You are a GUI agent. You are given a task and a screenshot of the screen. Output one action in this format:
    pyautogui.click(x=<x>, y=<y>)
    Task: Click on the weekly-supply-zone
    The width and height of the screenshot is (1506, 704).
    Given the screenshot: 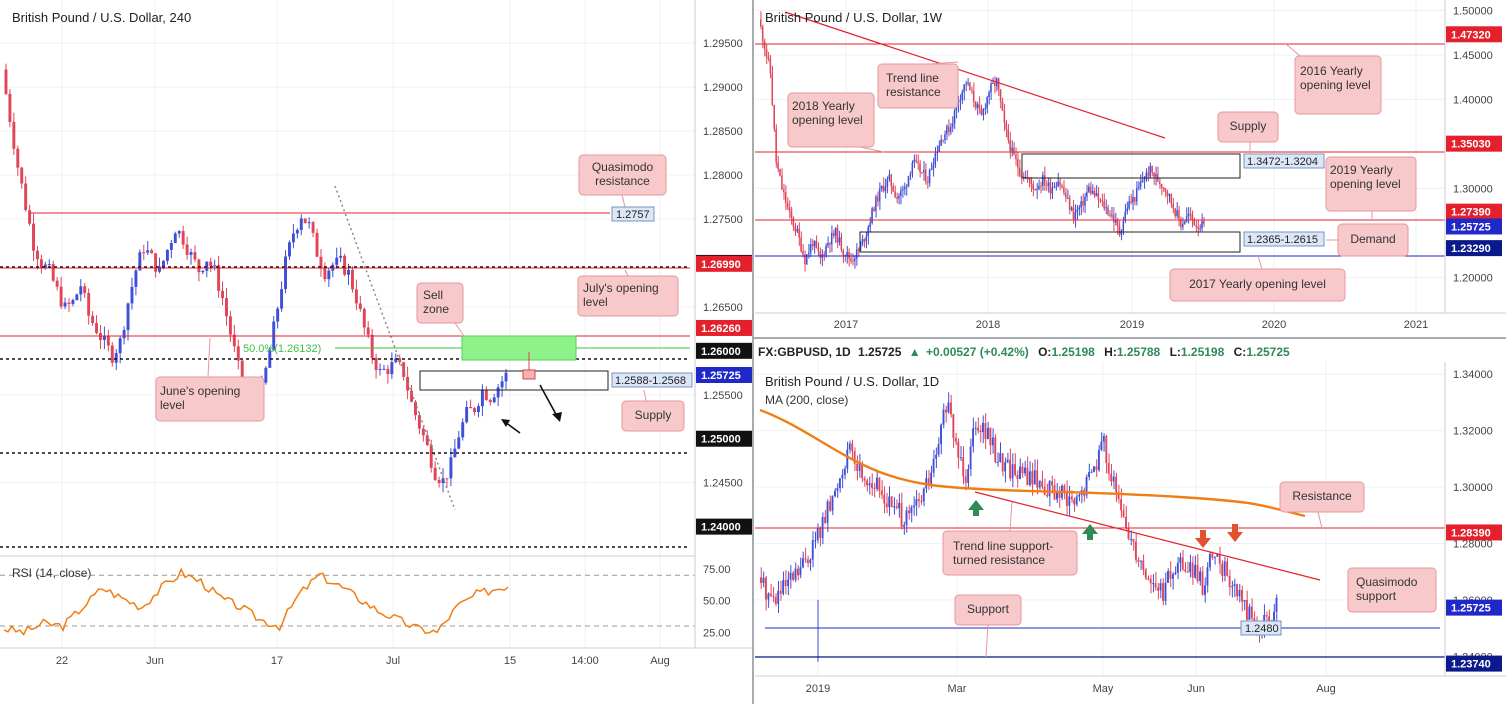 What is the action you would take?
    pyautogui.click(x=1131, y=166)
    